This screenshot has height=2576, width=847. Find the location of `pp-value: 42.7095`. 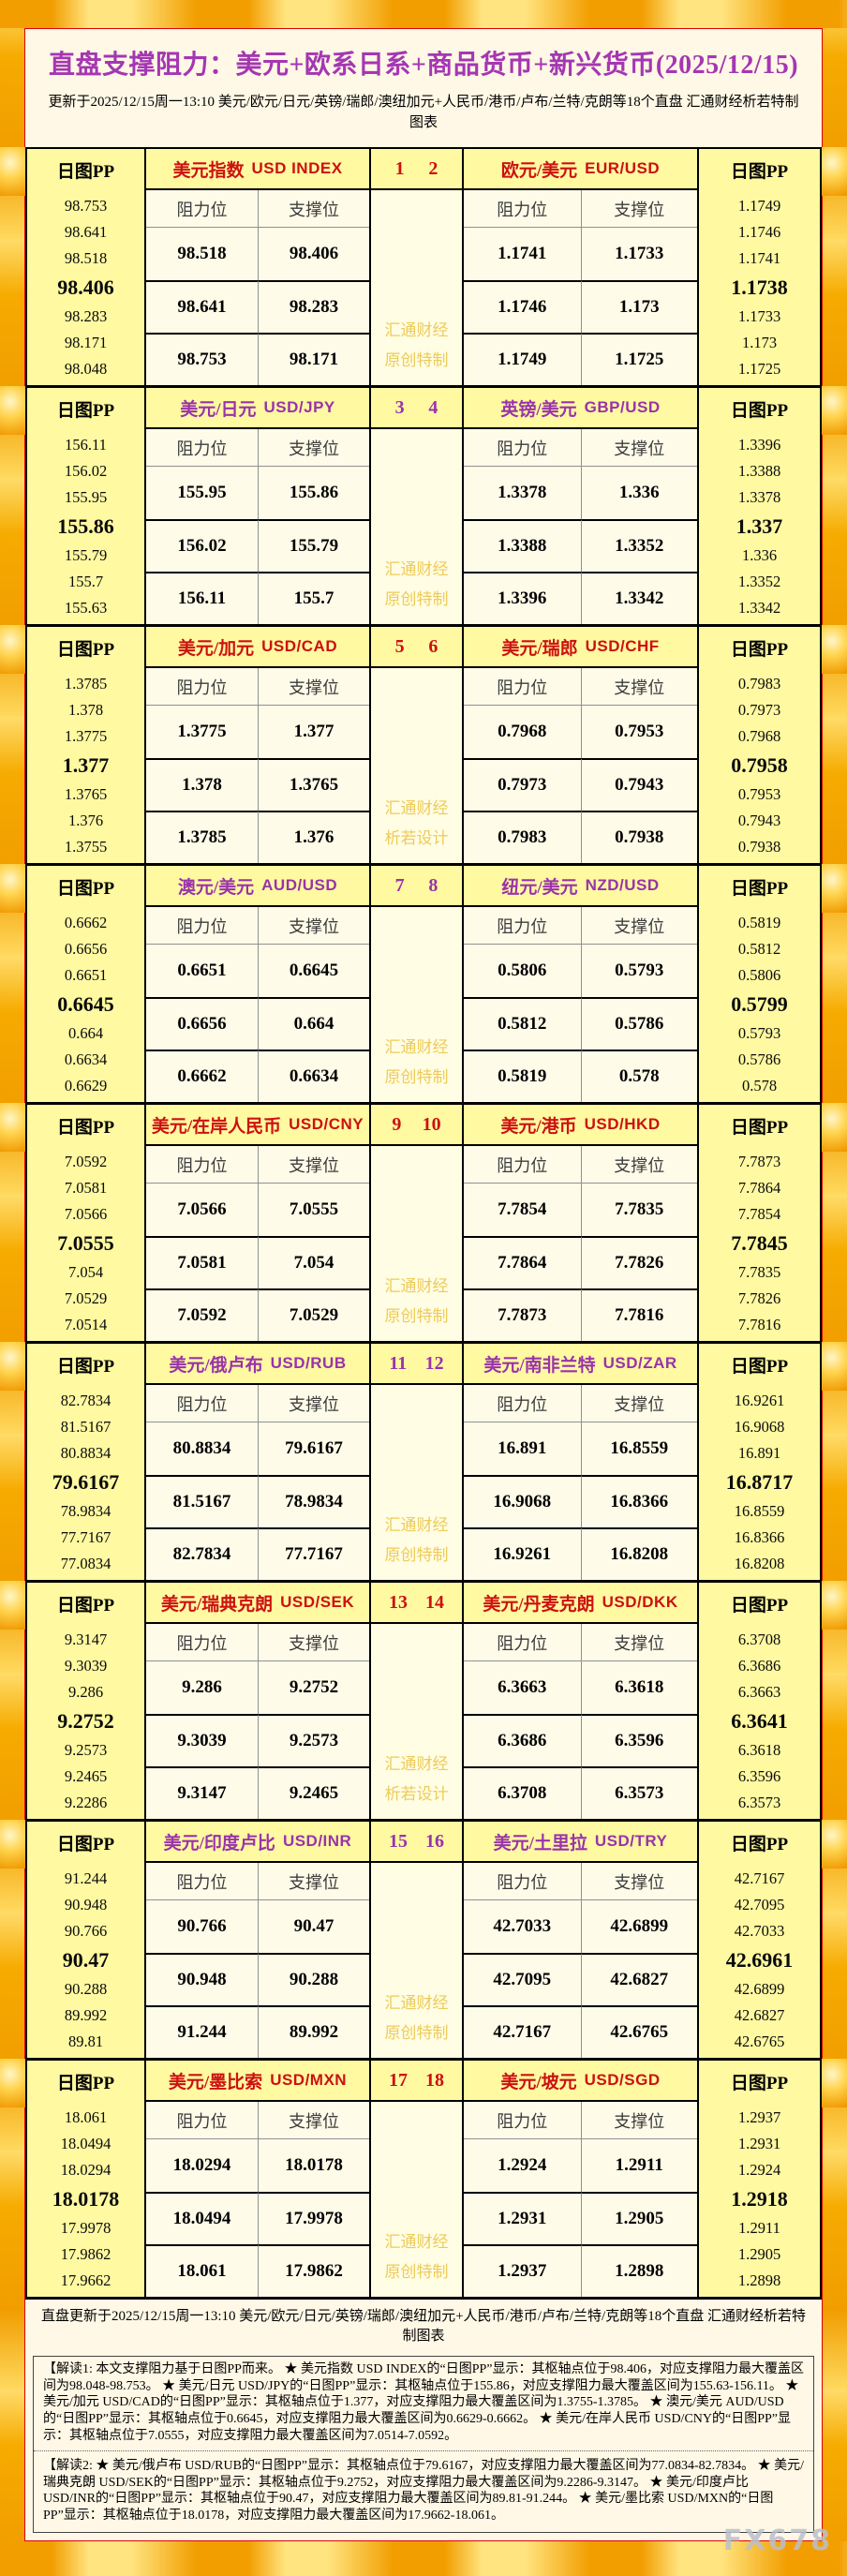

pp-value: 42.7095 is located at coordinates (760, 1904).